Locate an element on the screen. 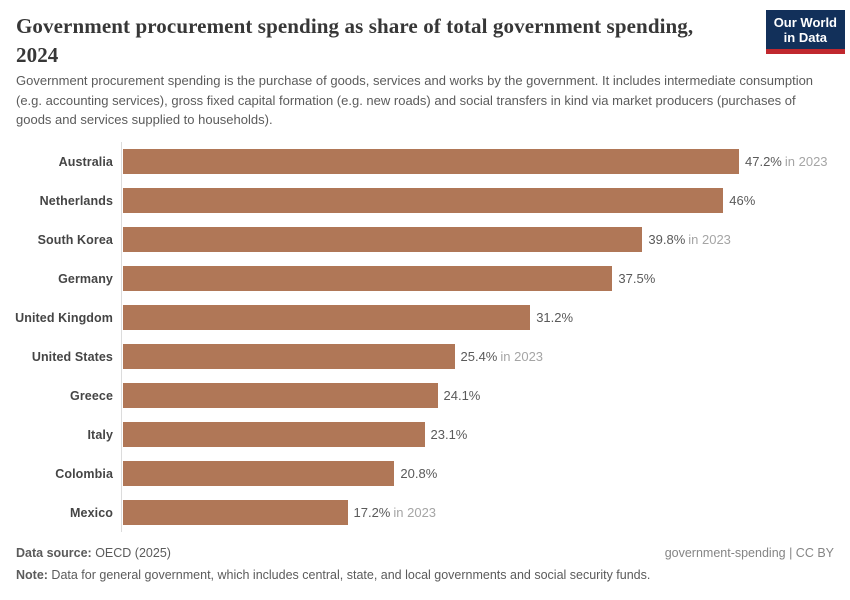 The height and width of the screenshot is (600, 850). value-label: 23.1% is located at coordinates (449, 434).